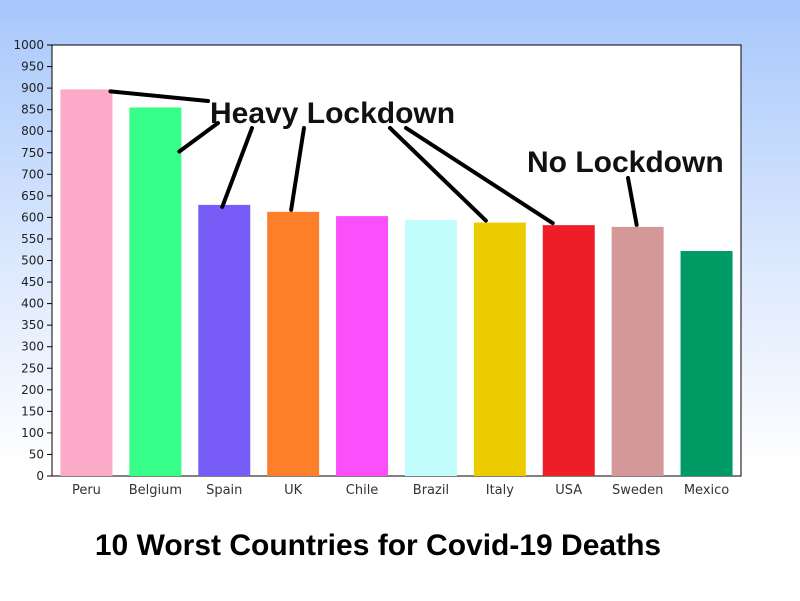  Describe the element at coordinates (568, 350) in the screenshot. I see `bar-usa` at that location.